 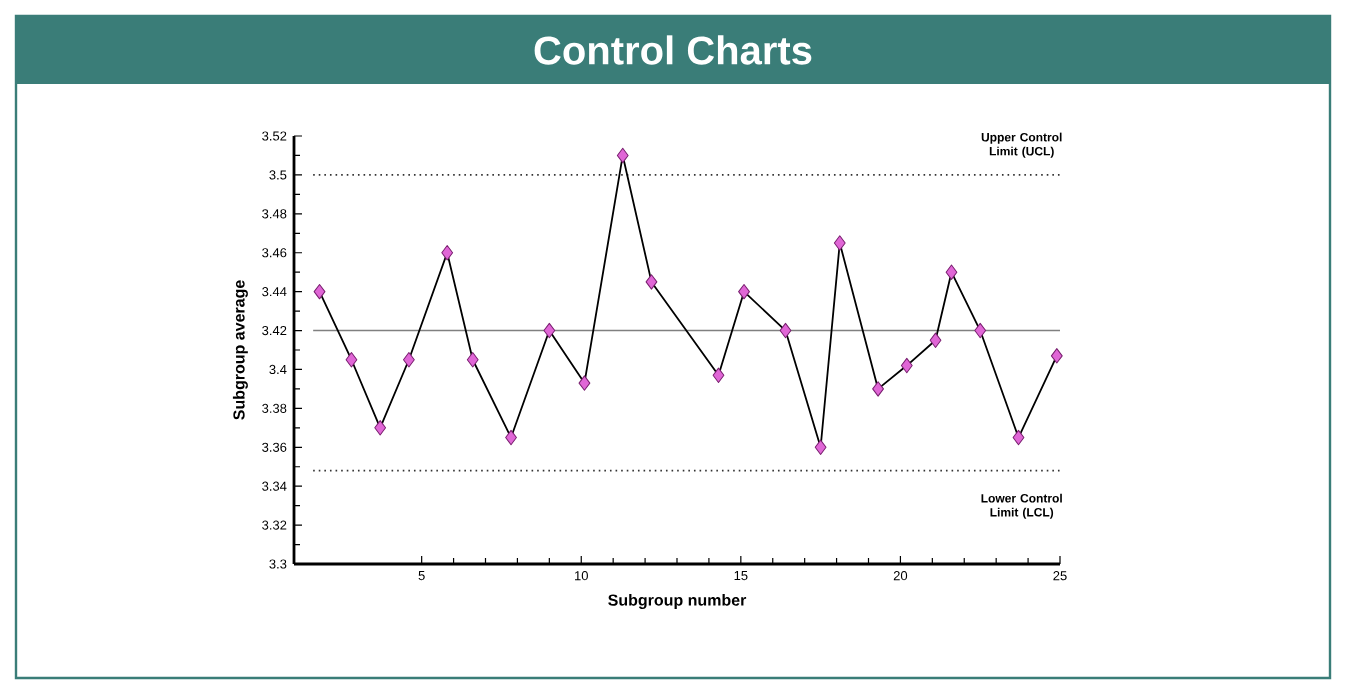 What do you see at coordinates (677, 601) in the screenshot?
I see `x-axis-title: Subgroup number` at bounding box center [677, 601].